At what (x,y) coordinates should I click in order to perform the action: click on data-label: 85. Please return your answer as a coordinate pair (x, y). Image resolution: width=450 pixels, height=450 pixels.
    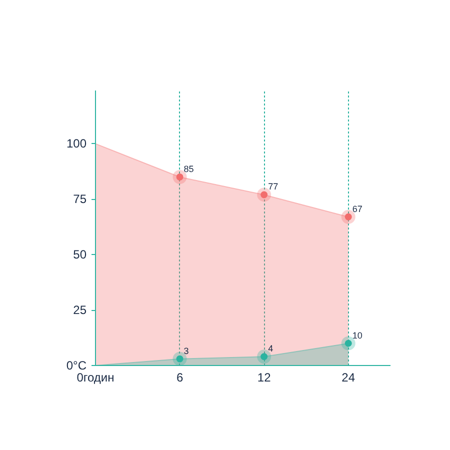
    Looking at the image, I should click on (189, 169).